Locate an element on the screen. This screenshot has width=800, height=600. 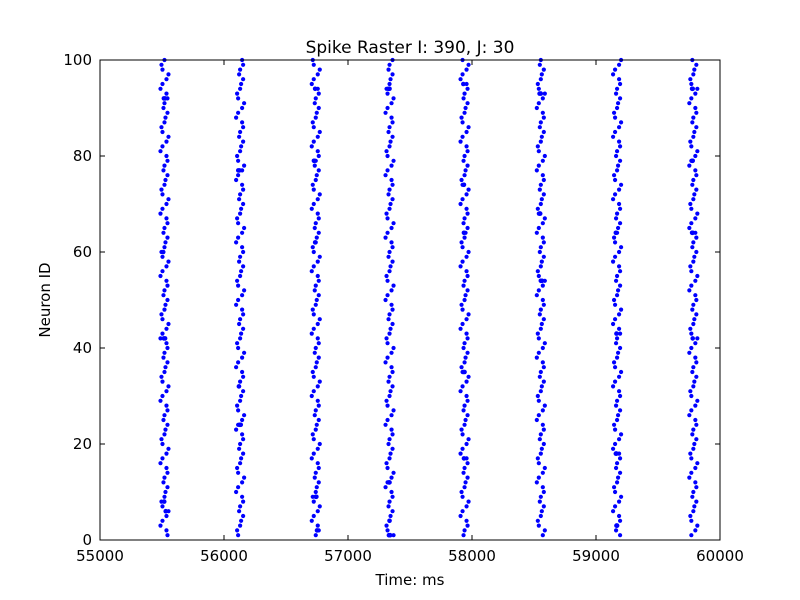
y-tick-label: 20 is located at coordinates (82, 444).